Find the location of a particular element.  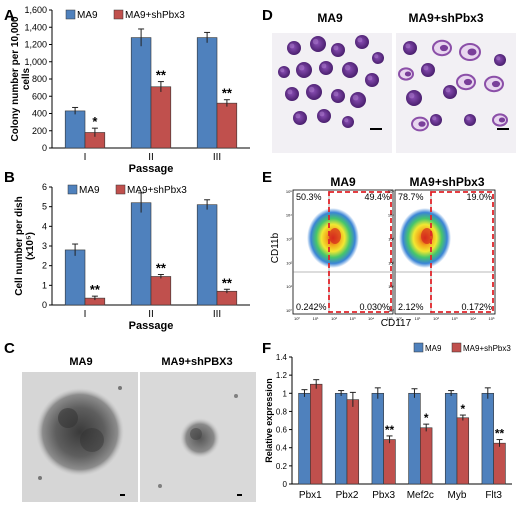

flow-x-tick: 10² is located at coordinates (334, 318).